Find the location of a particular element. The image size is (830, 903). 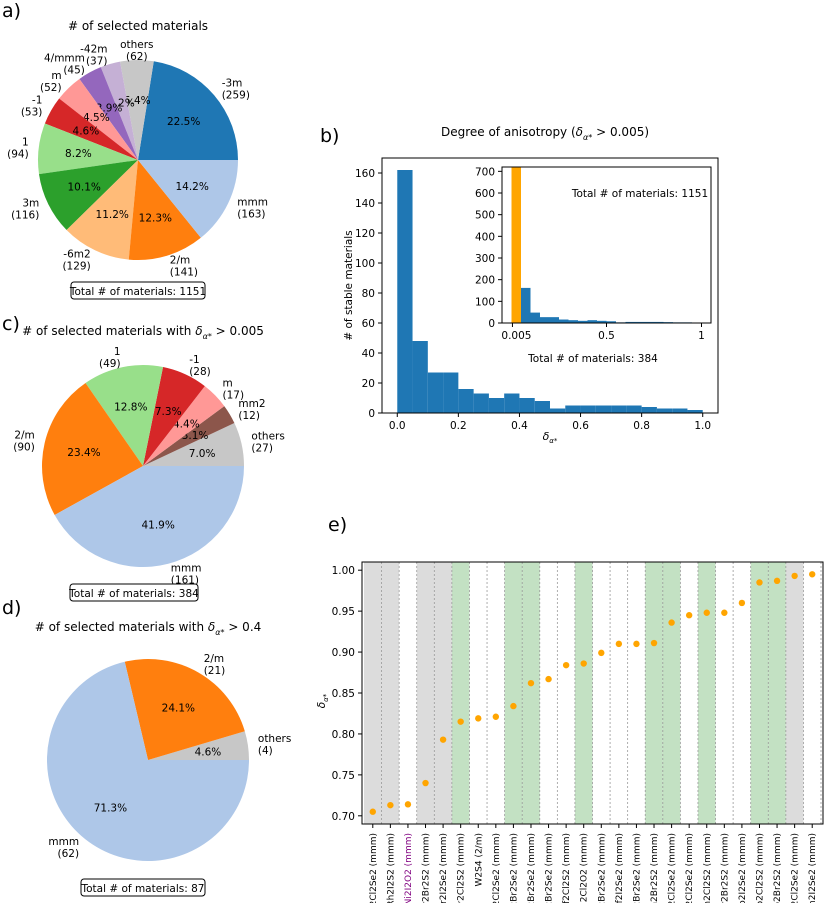

pie-pct-label: 24.1% is located at coordinates (178, 709).